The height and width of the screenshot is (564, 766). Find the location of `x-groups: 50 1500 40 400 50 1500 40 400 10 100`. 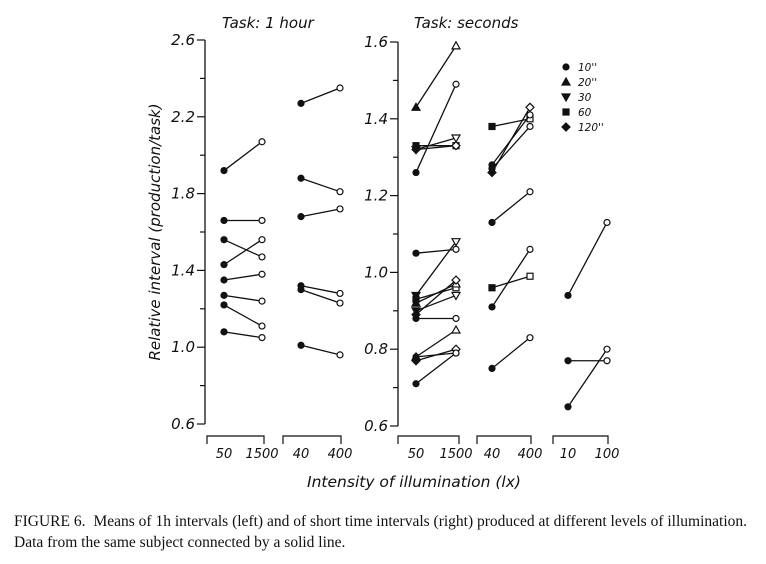

x-groups: 50 1500 40 400 50 1500 40 400 10 100 is located at coordinates (412, 448).